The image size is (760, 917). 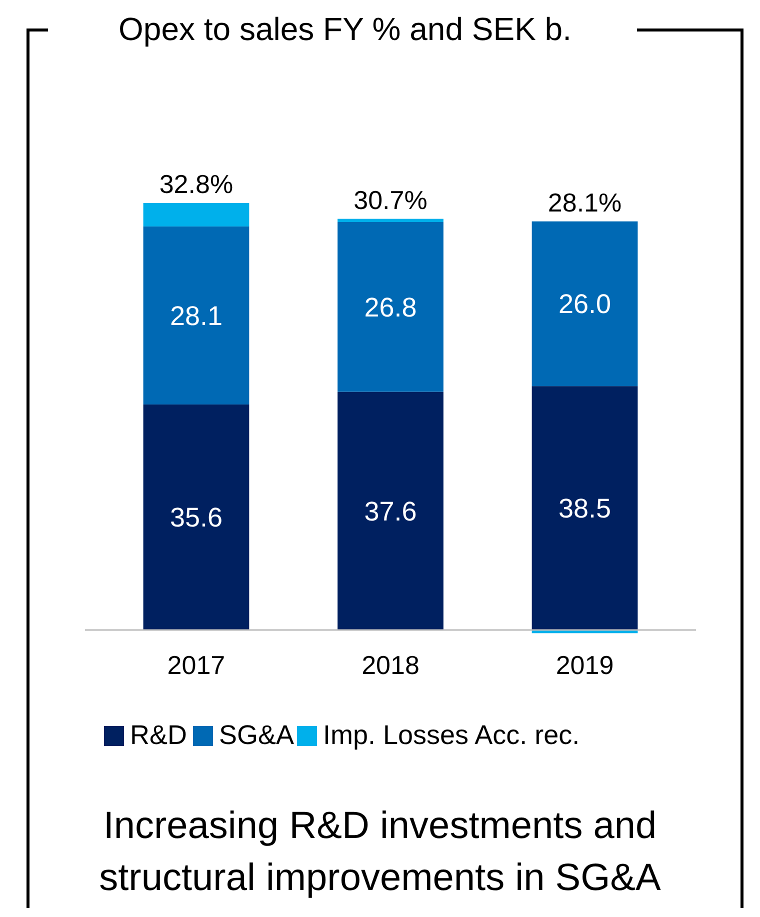 What do you see at coordinates (585, 202) in the screenshot?
I see `annotation: 28.1%` at bounding box center [585, 202].